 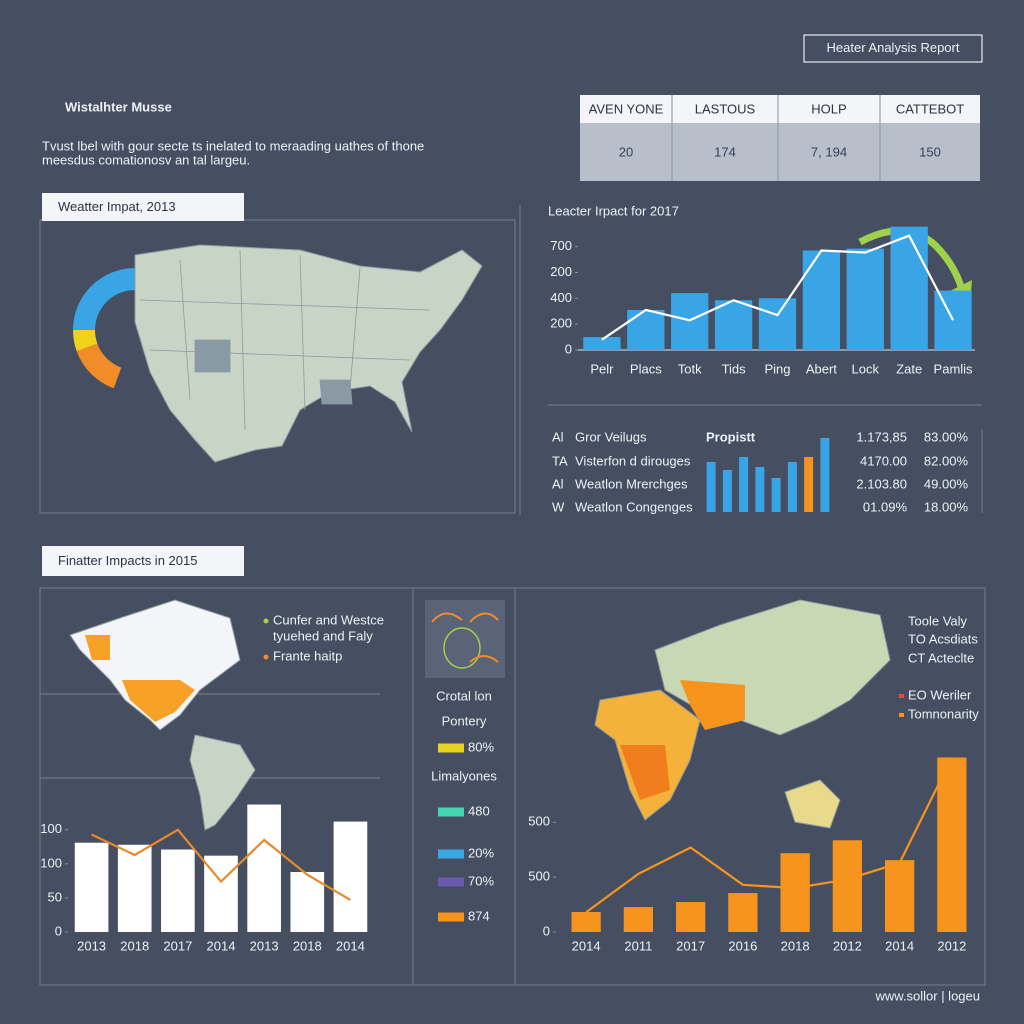 I want to click on stat-value: 174, so click(x=725, y=151).